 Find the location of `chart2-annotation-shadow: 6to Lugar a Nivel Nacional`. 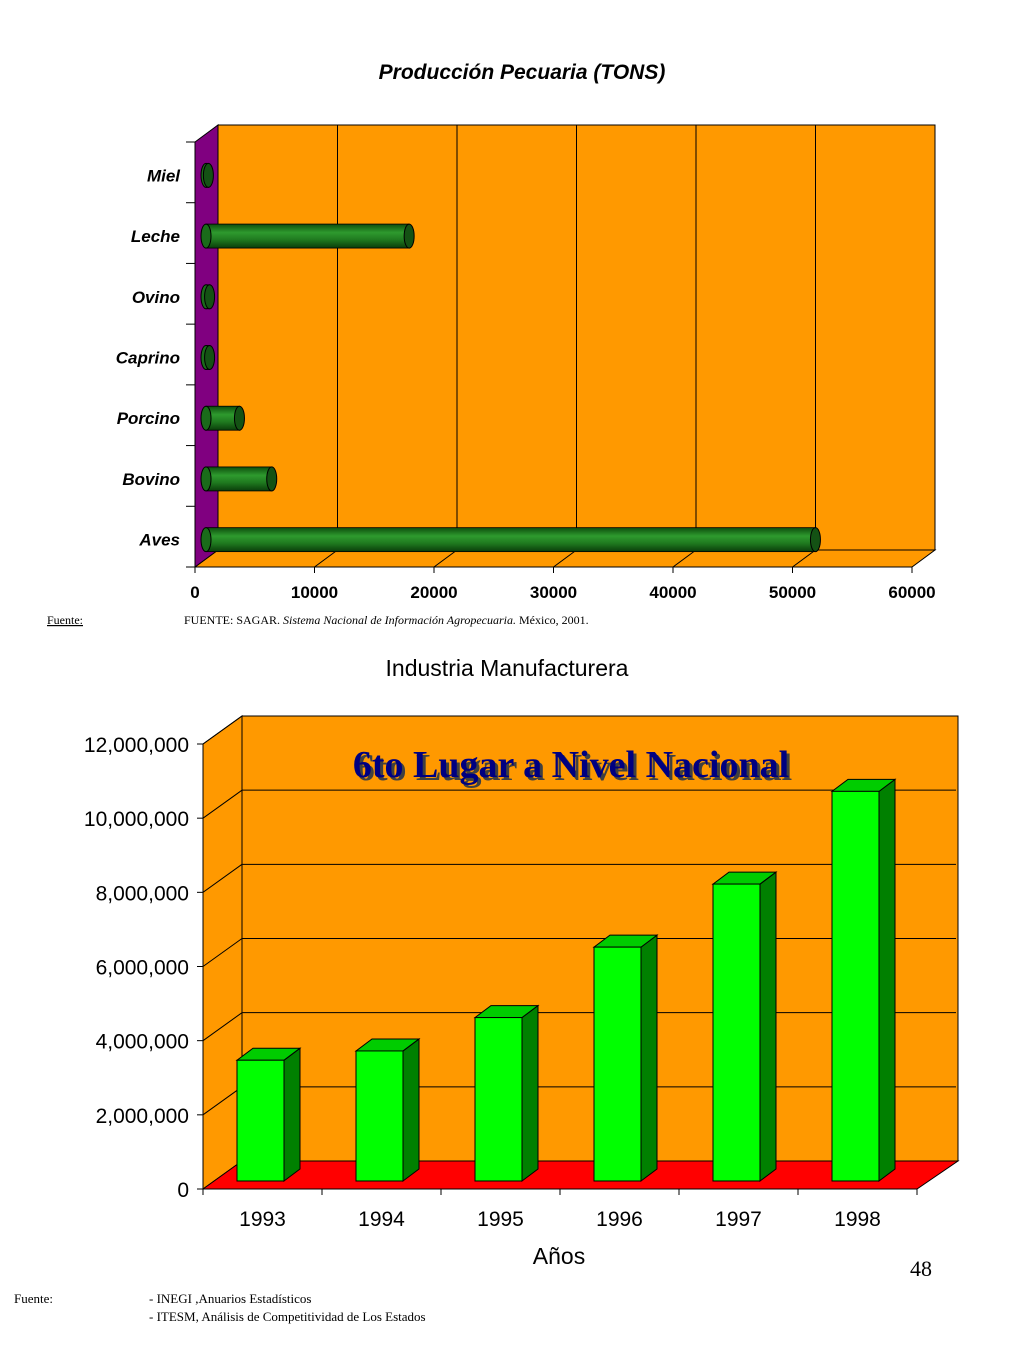

chart2-annotation-shadow: 6to Lugar a Nivel Nacional is located at coordinates (574, 768).